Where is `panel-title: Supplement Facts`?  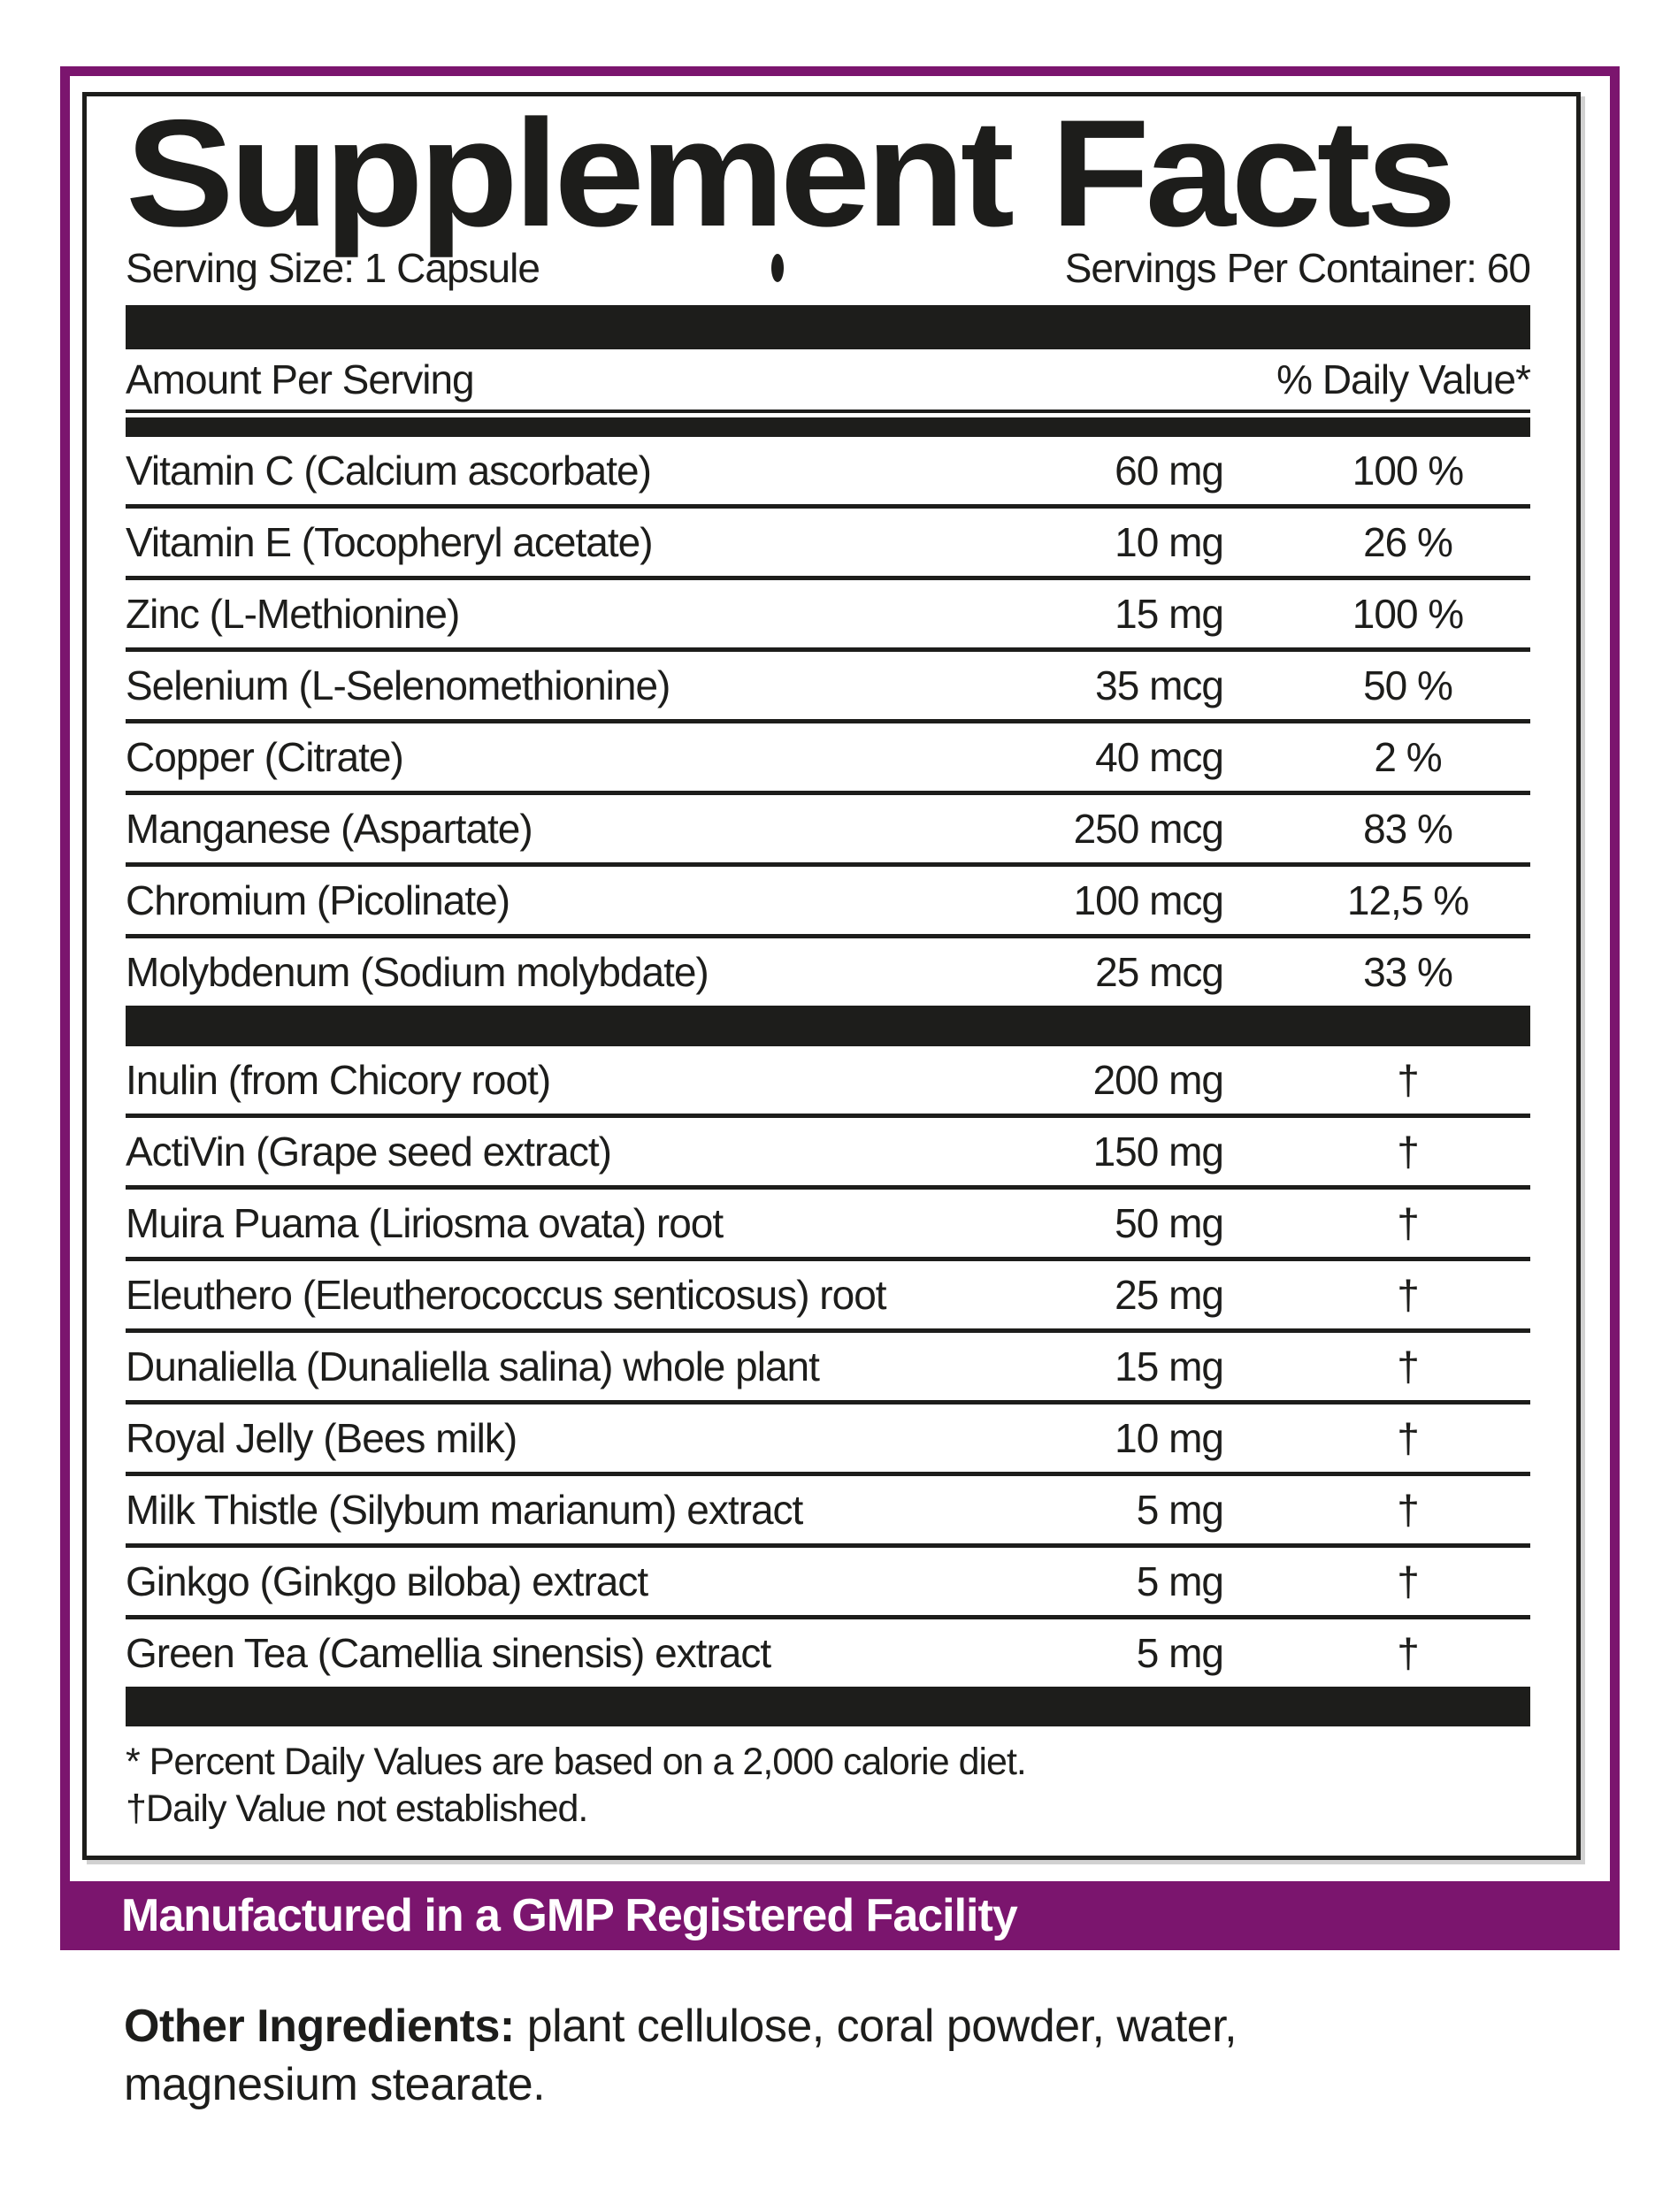
panel-title: Supplement Facts is located at coordinates (828, 175).